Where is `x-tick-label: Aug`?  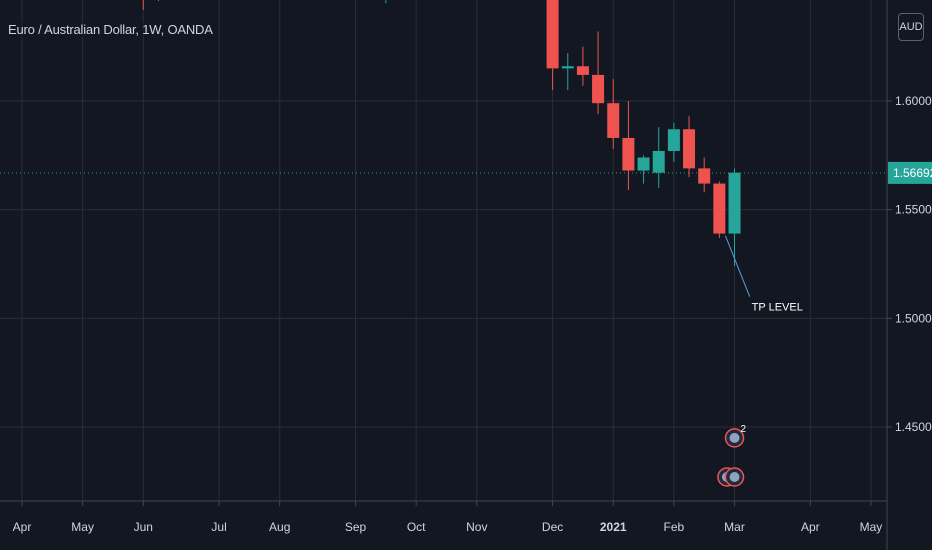
x-tick-label: Aug is located at coordinates (279, 527).